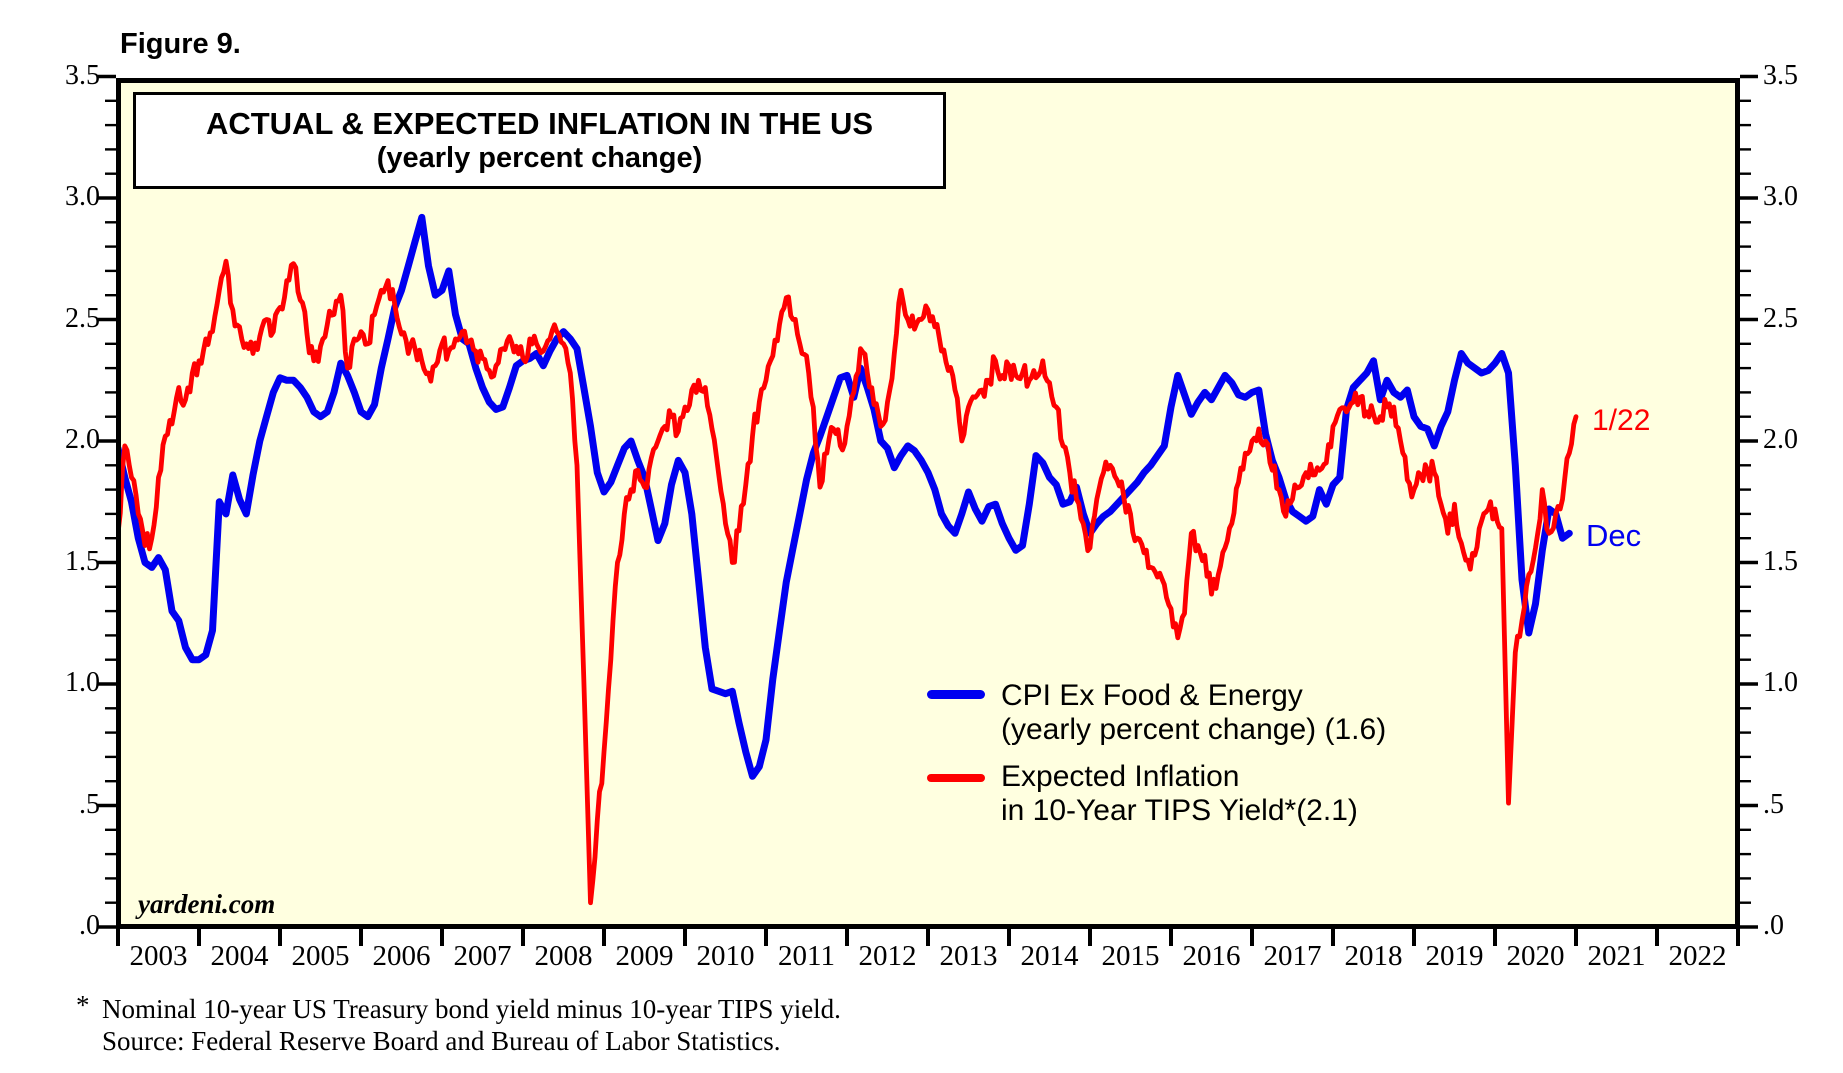  What do you see at coordinates (563, 956) in the screenshot?
I see `x-tick-label-year: 2008` at bounding box center [563, 956].